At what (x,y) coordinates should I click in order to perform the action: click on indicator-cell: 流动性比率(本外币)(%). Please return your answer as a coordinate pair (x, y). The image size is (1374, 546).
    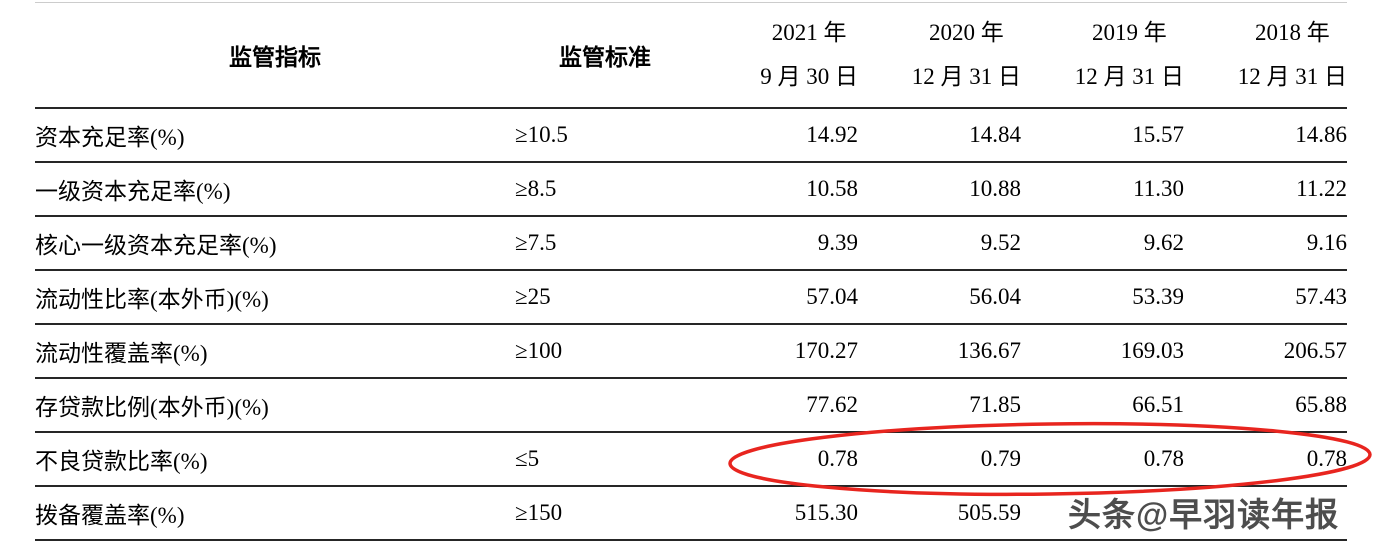
    Looking at the image, I should click on (275, 297).